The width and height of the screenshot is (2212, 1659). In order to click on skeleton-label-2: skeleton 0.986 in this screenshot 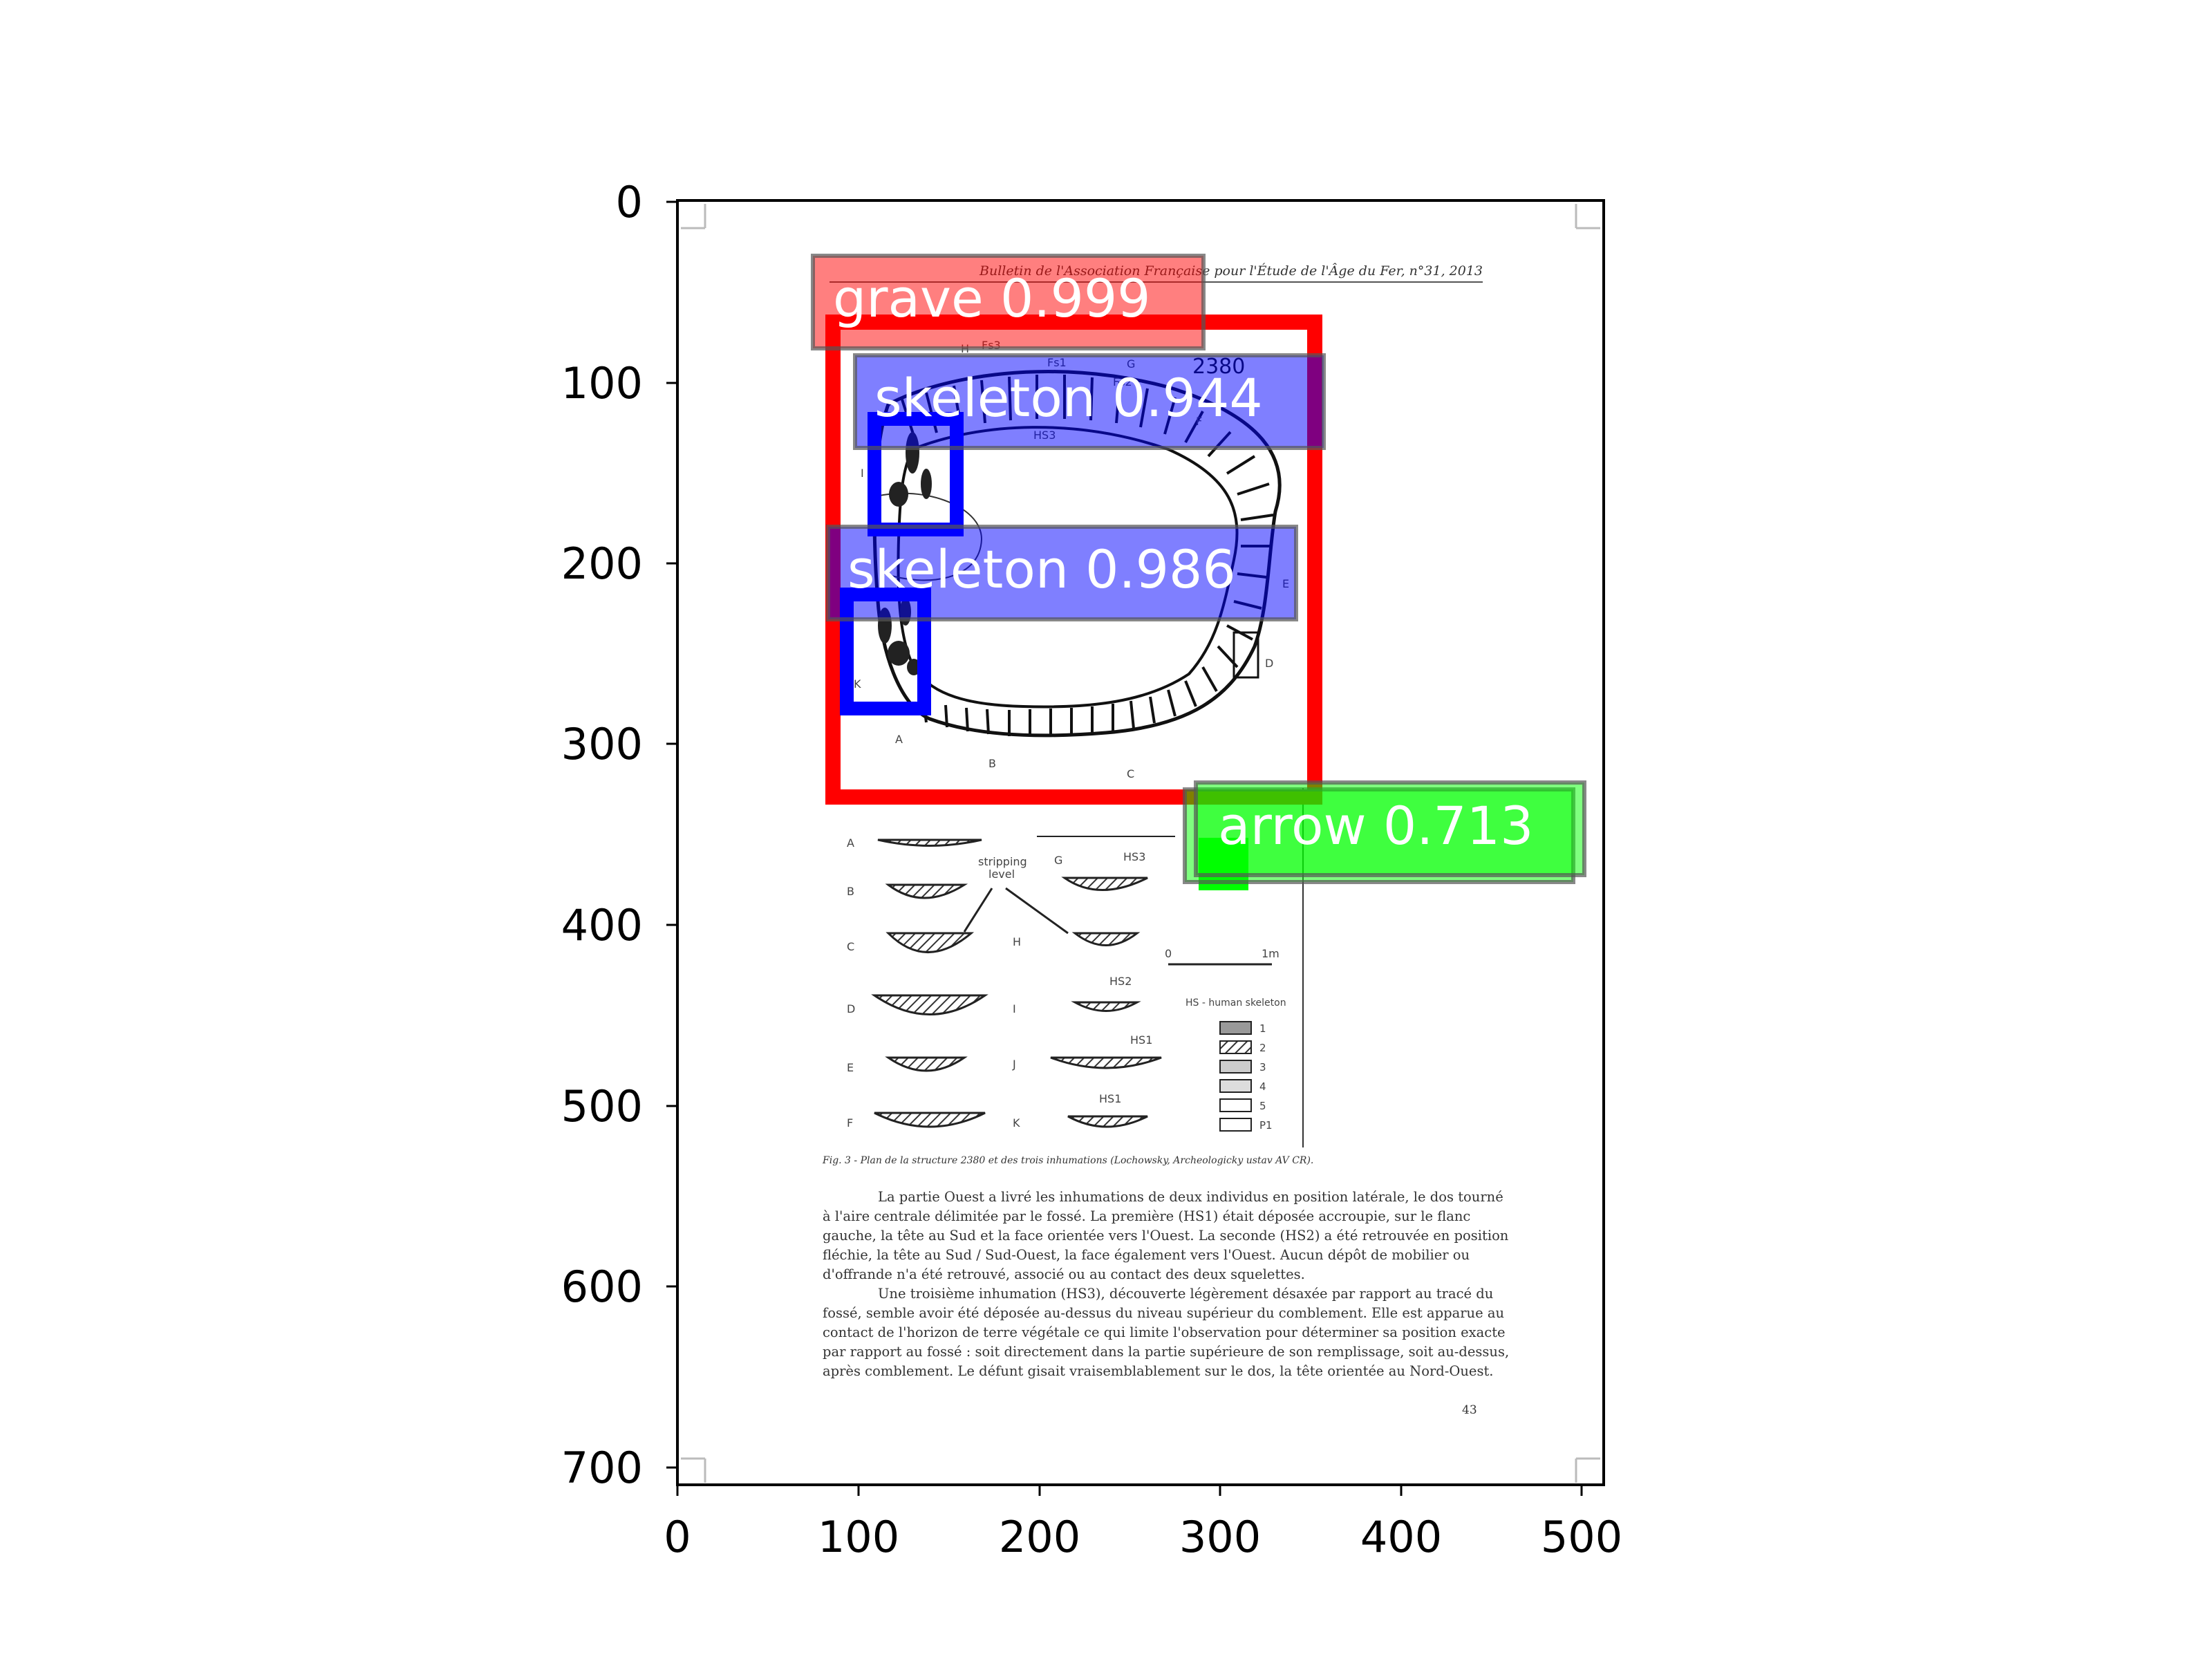, I will do `click(1042, 569)`.